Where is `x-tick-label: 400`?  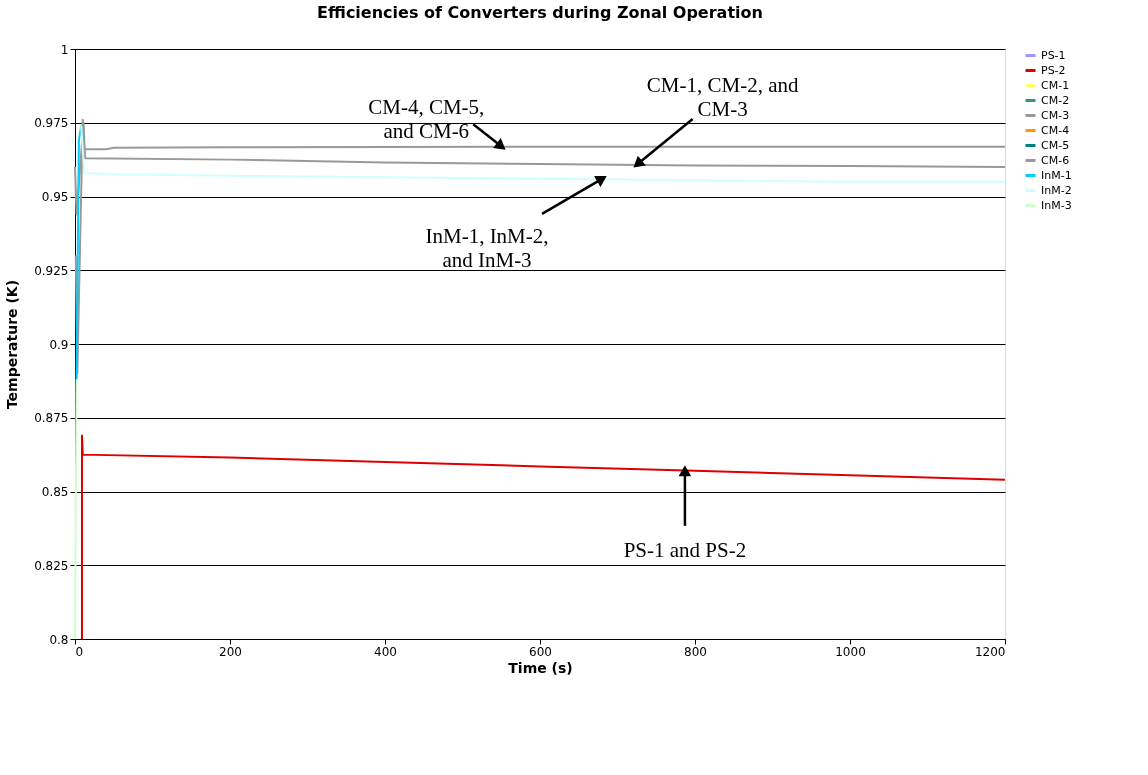 x-tick-label: 400 is located at coordinates (385, 651).